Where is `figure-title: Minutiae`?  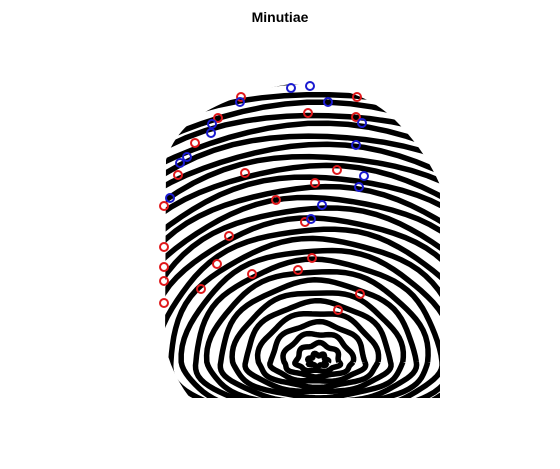
figure-title: Minutiae is located at coordinates (280, 17).